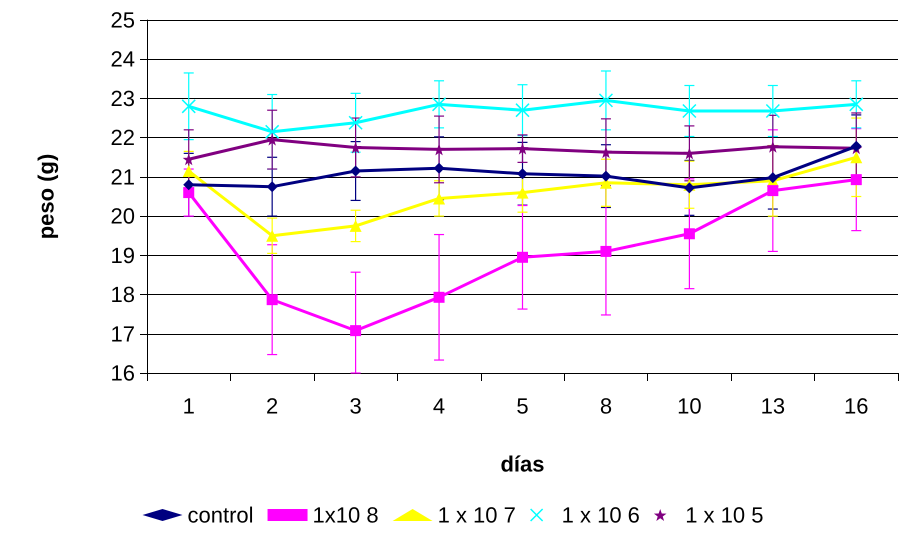  What do you see at coordinates (724, 515) in the screenshot?
I see `legend-label: 1 x 10 5` at bounding box center [724, 515].